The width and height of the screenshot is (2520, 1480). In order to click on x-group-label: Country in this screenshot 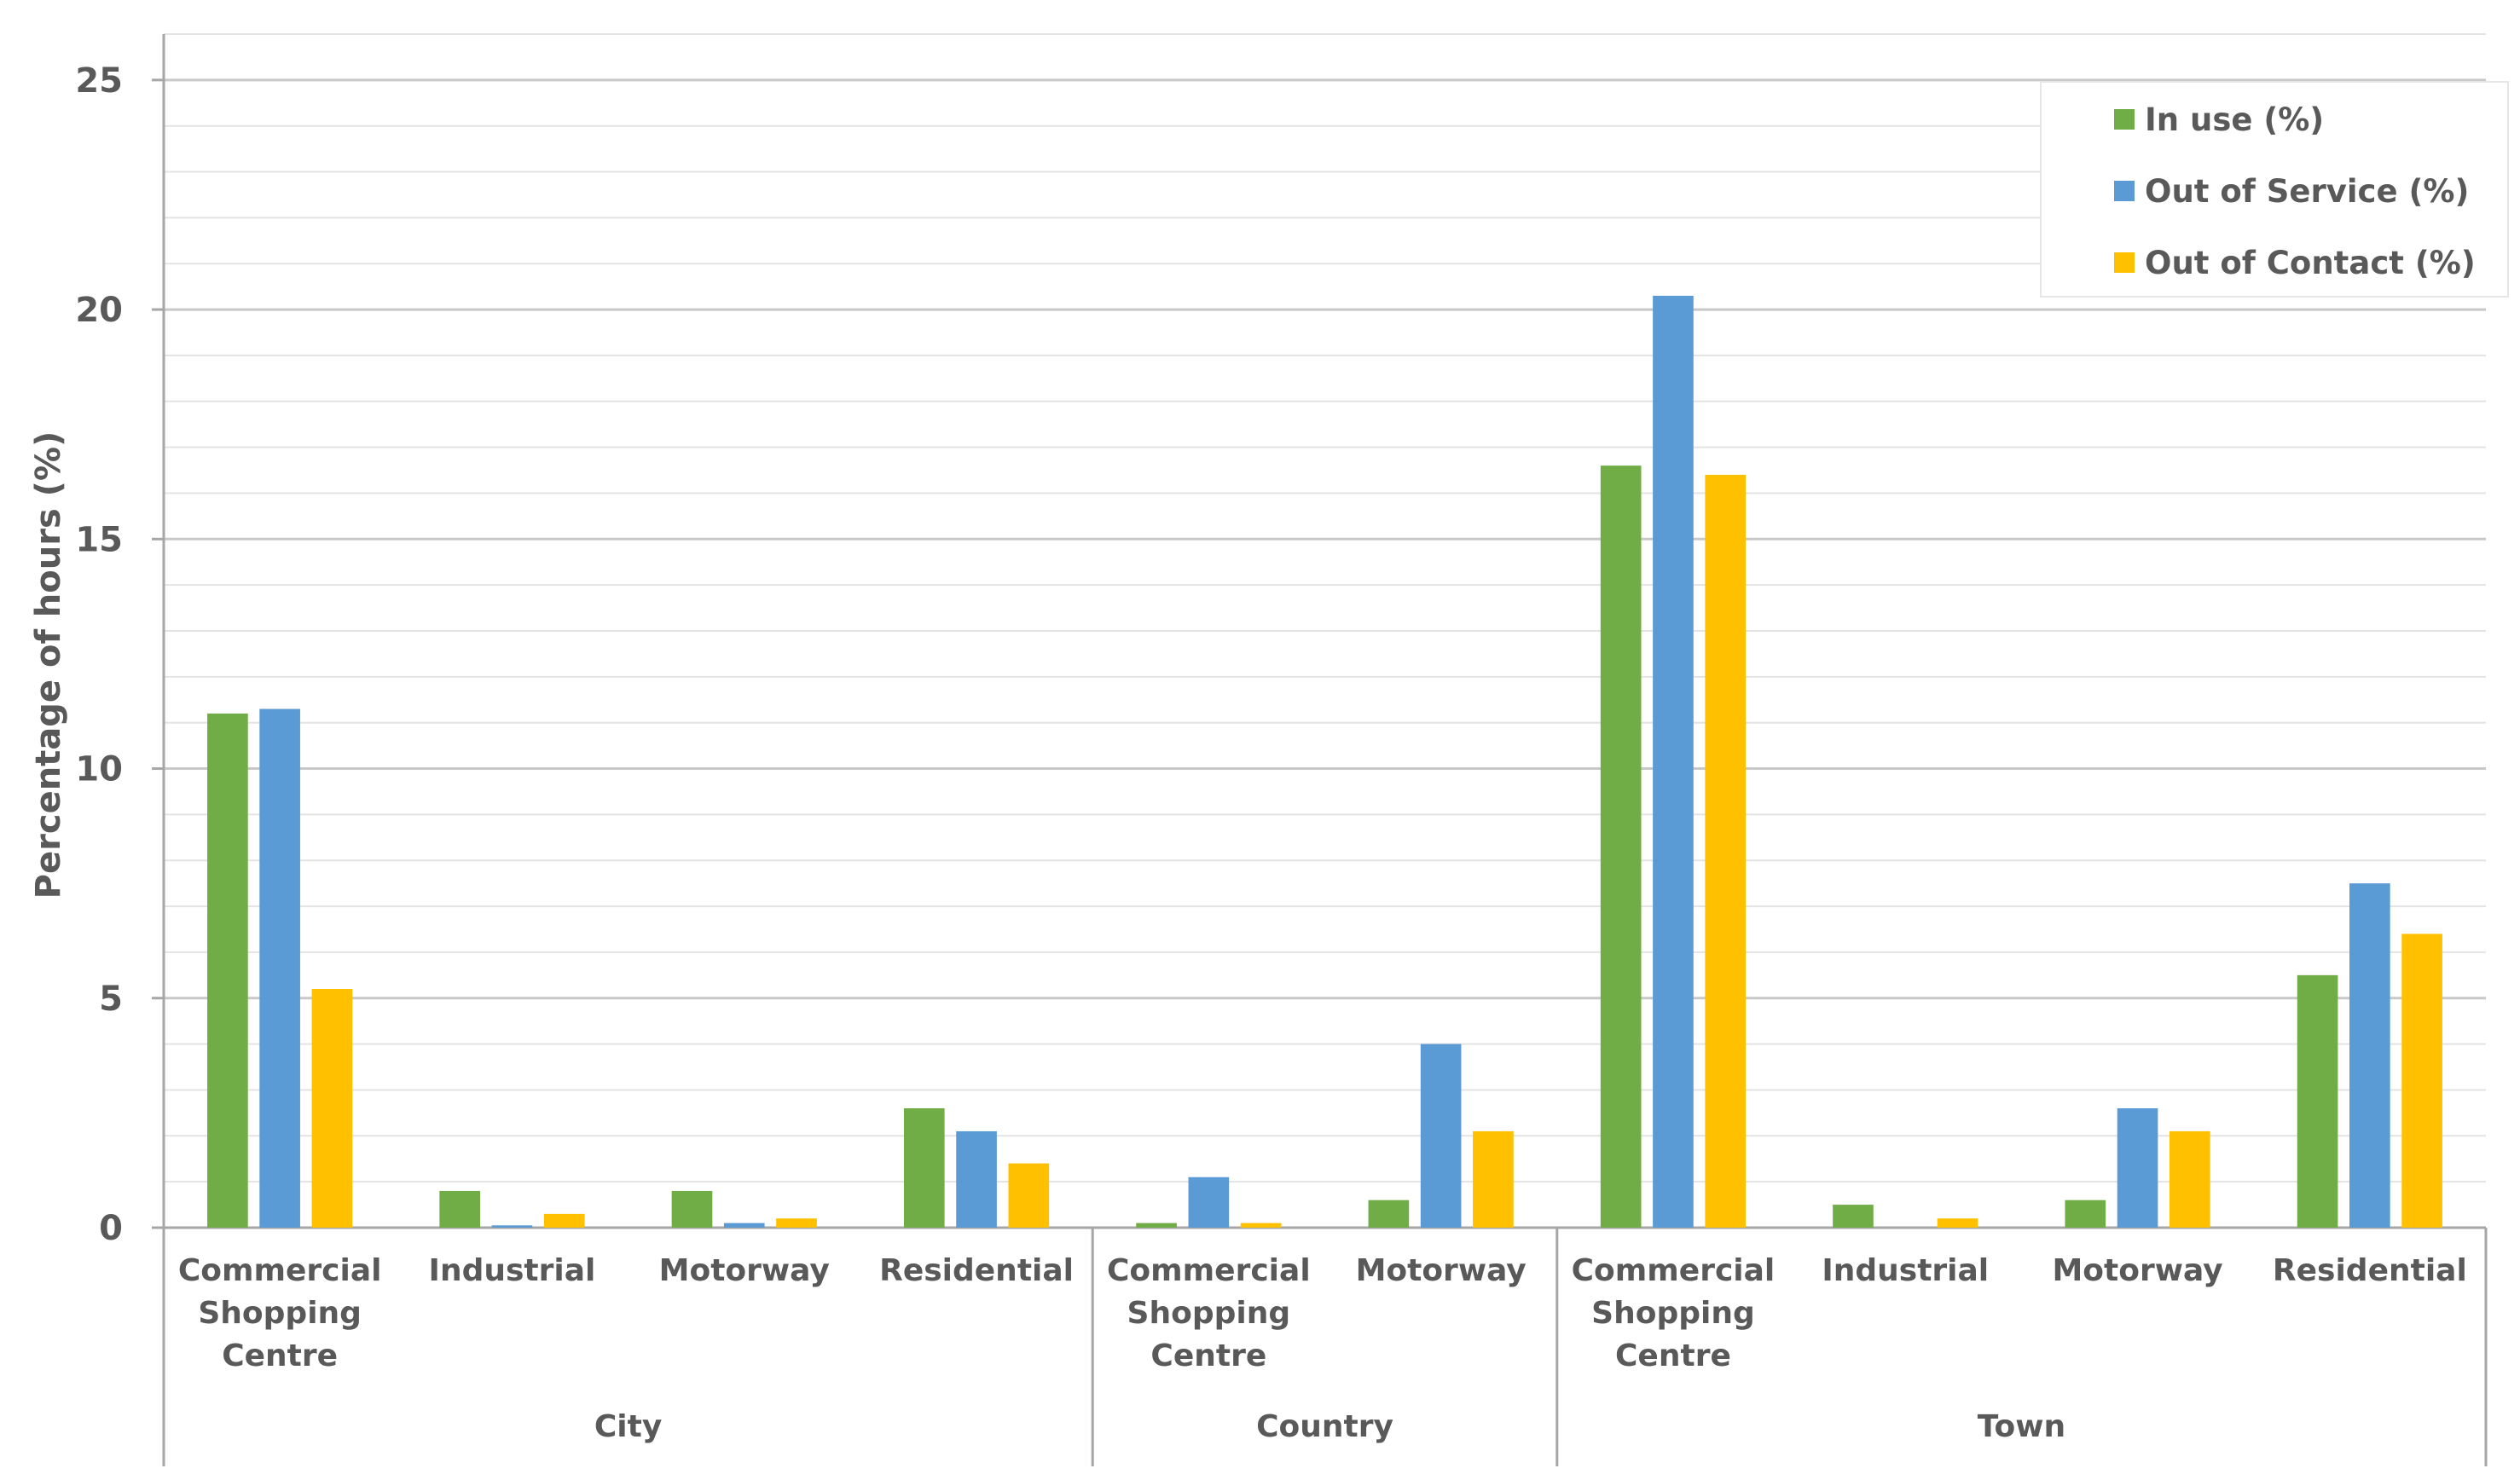, I will do `click(1324, 1426)`.